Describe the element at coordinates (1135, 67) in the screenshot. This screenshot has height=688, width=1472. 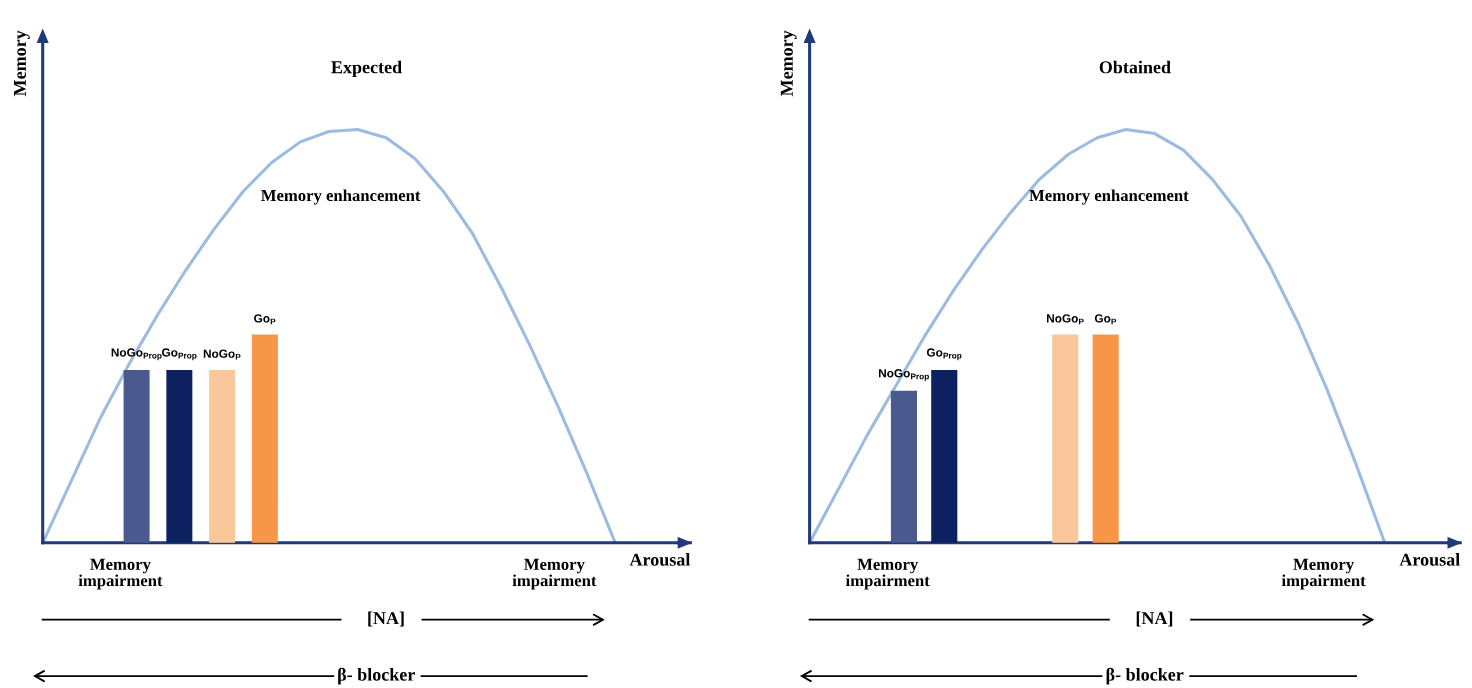
I see `chart-title: Obtained` at that location.